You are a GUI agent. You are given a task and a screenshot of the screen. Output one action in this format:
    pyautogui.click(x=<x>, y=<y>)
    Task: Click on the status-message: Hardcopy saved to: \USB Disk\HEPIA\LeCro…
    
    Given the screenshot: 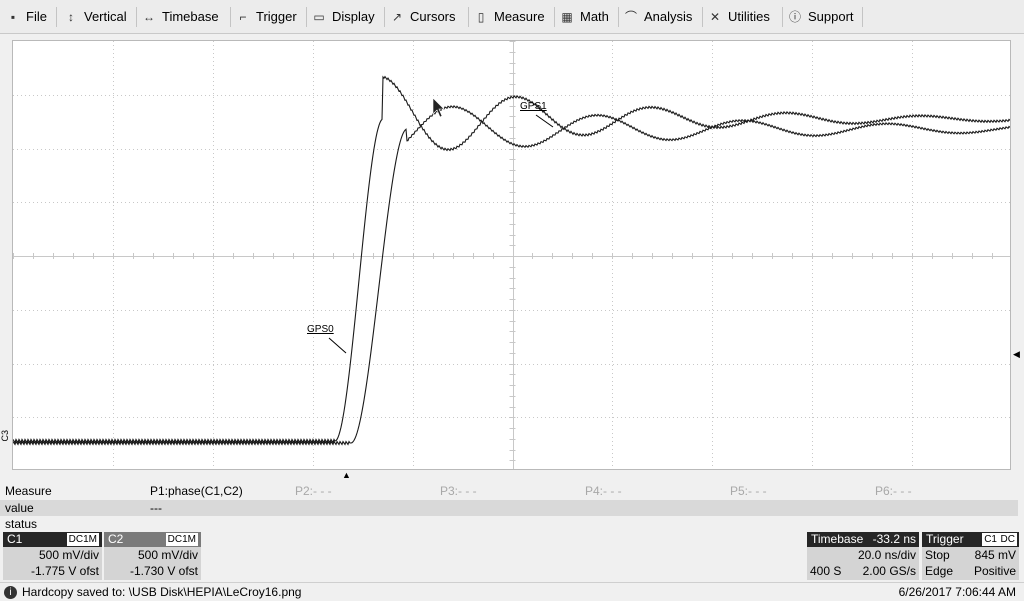 What is the action you would take?
    pyautogui.click(x=162, y=592)
    